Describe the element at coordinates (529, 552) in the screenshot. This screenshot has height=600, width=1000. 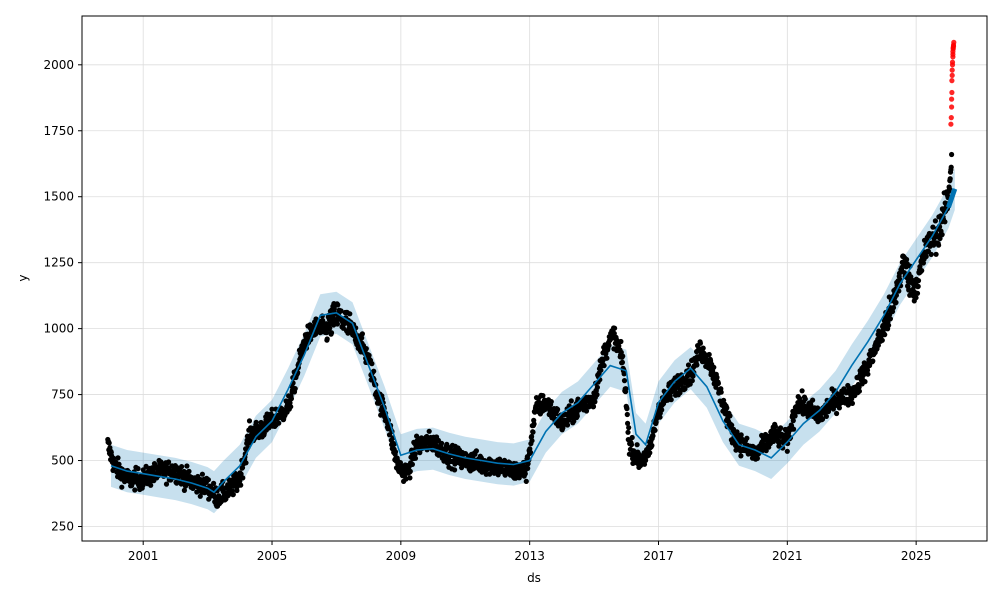
I see `x-axis: 2001 2005 2009 2013 2017 2021 2025` at that location.